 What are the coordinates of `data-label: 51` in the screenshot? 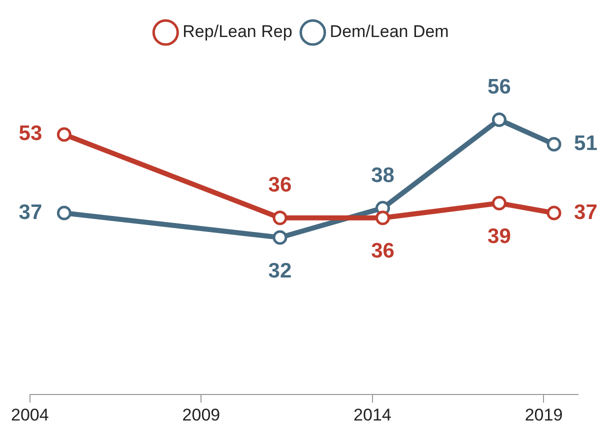 It's located at (586, 144).